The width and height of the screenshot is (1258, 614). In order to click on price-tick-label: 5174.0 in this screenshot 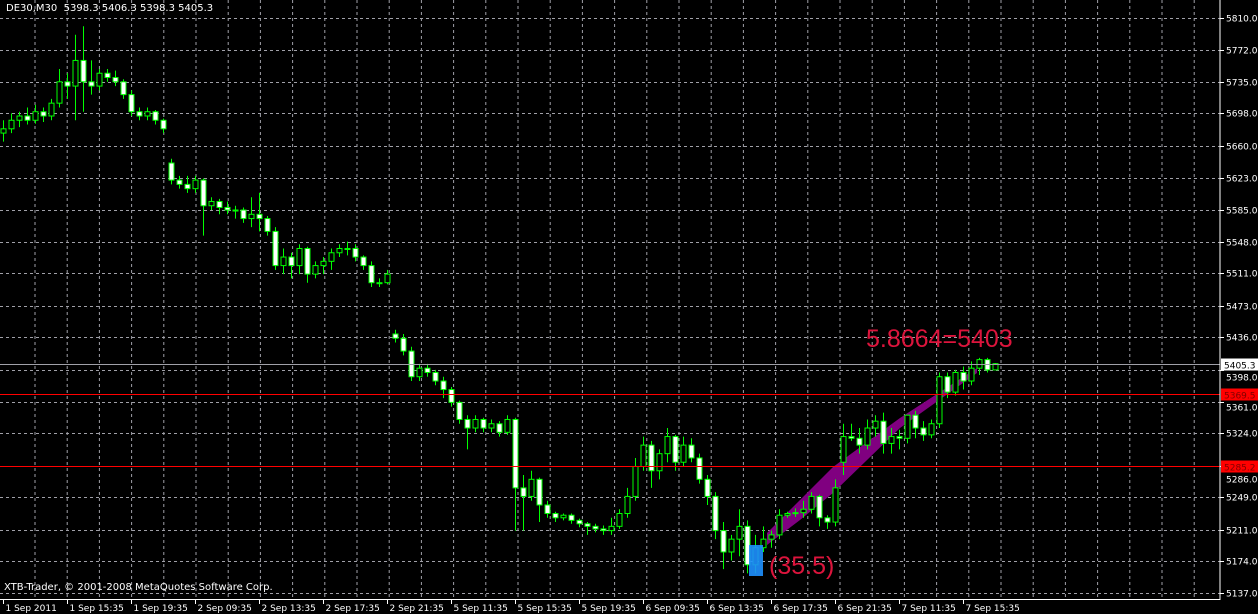, I will do `click(1242, 563)`.